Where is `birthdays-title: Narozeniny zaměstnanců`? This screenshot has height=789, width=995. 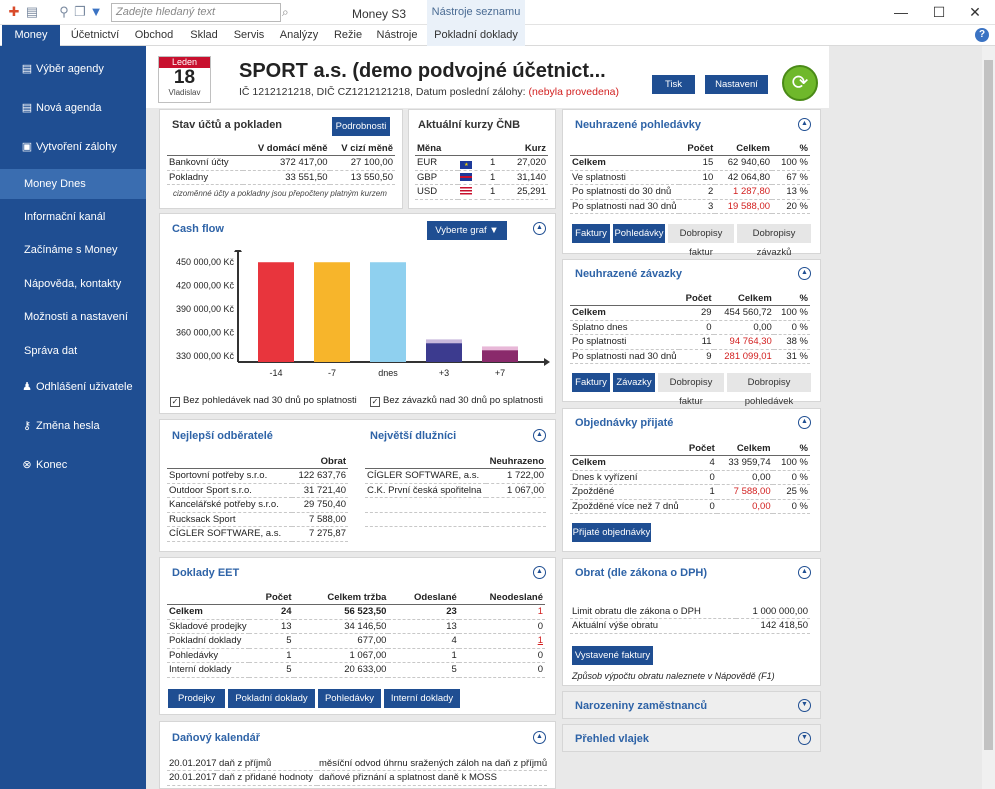 birthdays-title: Narozeniny zaměstnanců is located at coordinates (641, 706).